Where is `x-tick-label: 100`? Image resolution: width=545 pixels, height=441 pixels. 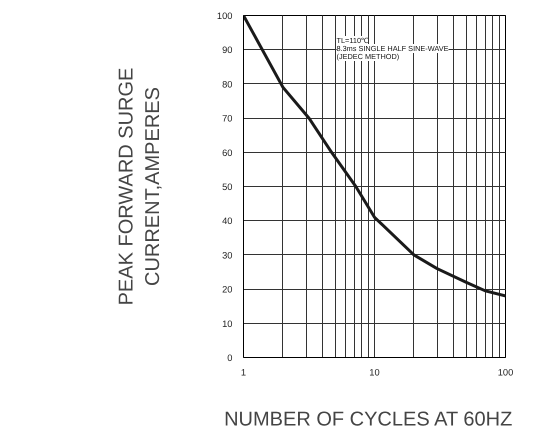 x-tick-label: 100 is located at coordinates (506, 373).